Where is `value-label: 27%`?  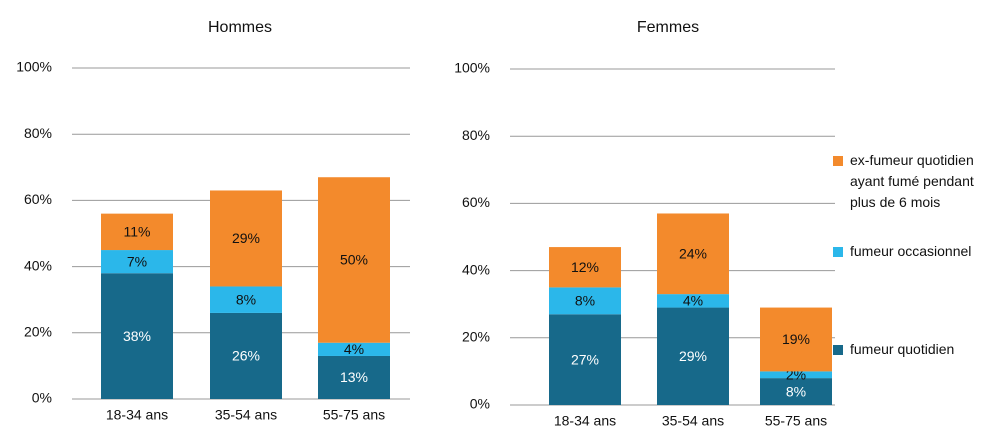
value-label: 27% is located at coordinates (585, 359).